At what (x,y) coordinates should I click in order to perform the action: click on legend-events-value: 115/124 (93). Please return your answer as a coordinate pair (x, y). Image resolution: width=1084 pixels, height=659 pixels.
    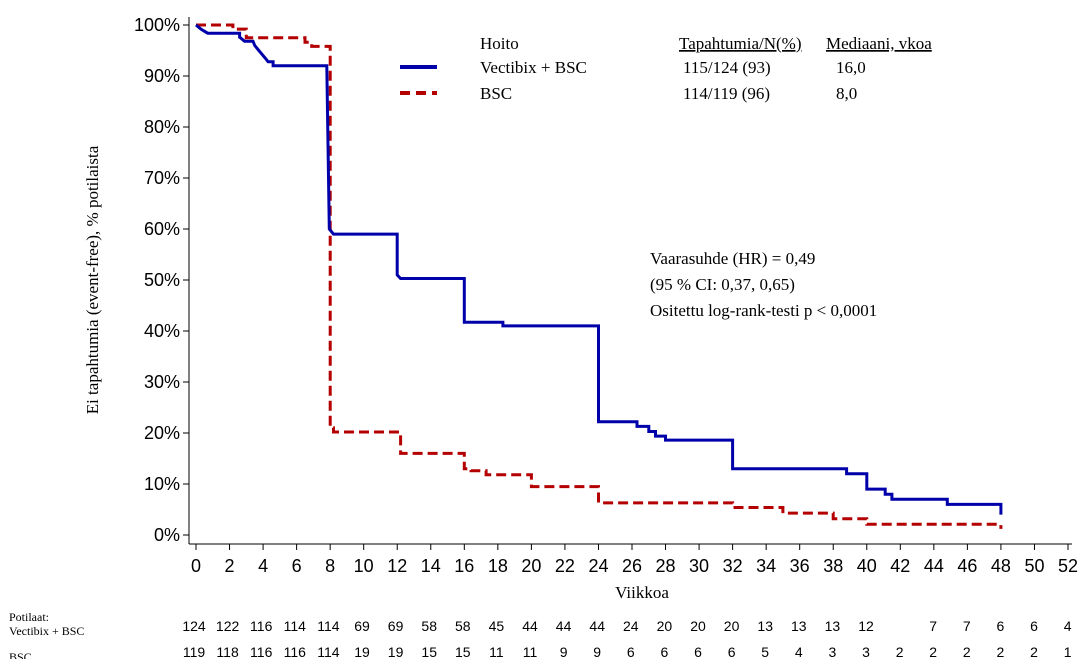
    Looking at the image, I should click on (727, 67).